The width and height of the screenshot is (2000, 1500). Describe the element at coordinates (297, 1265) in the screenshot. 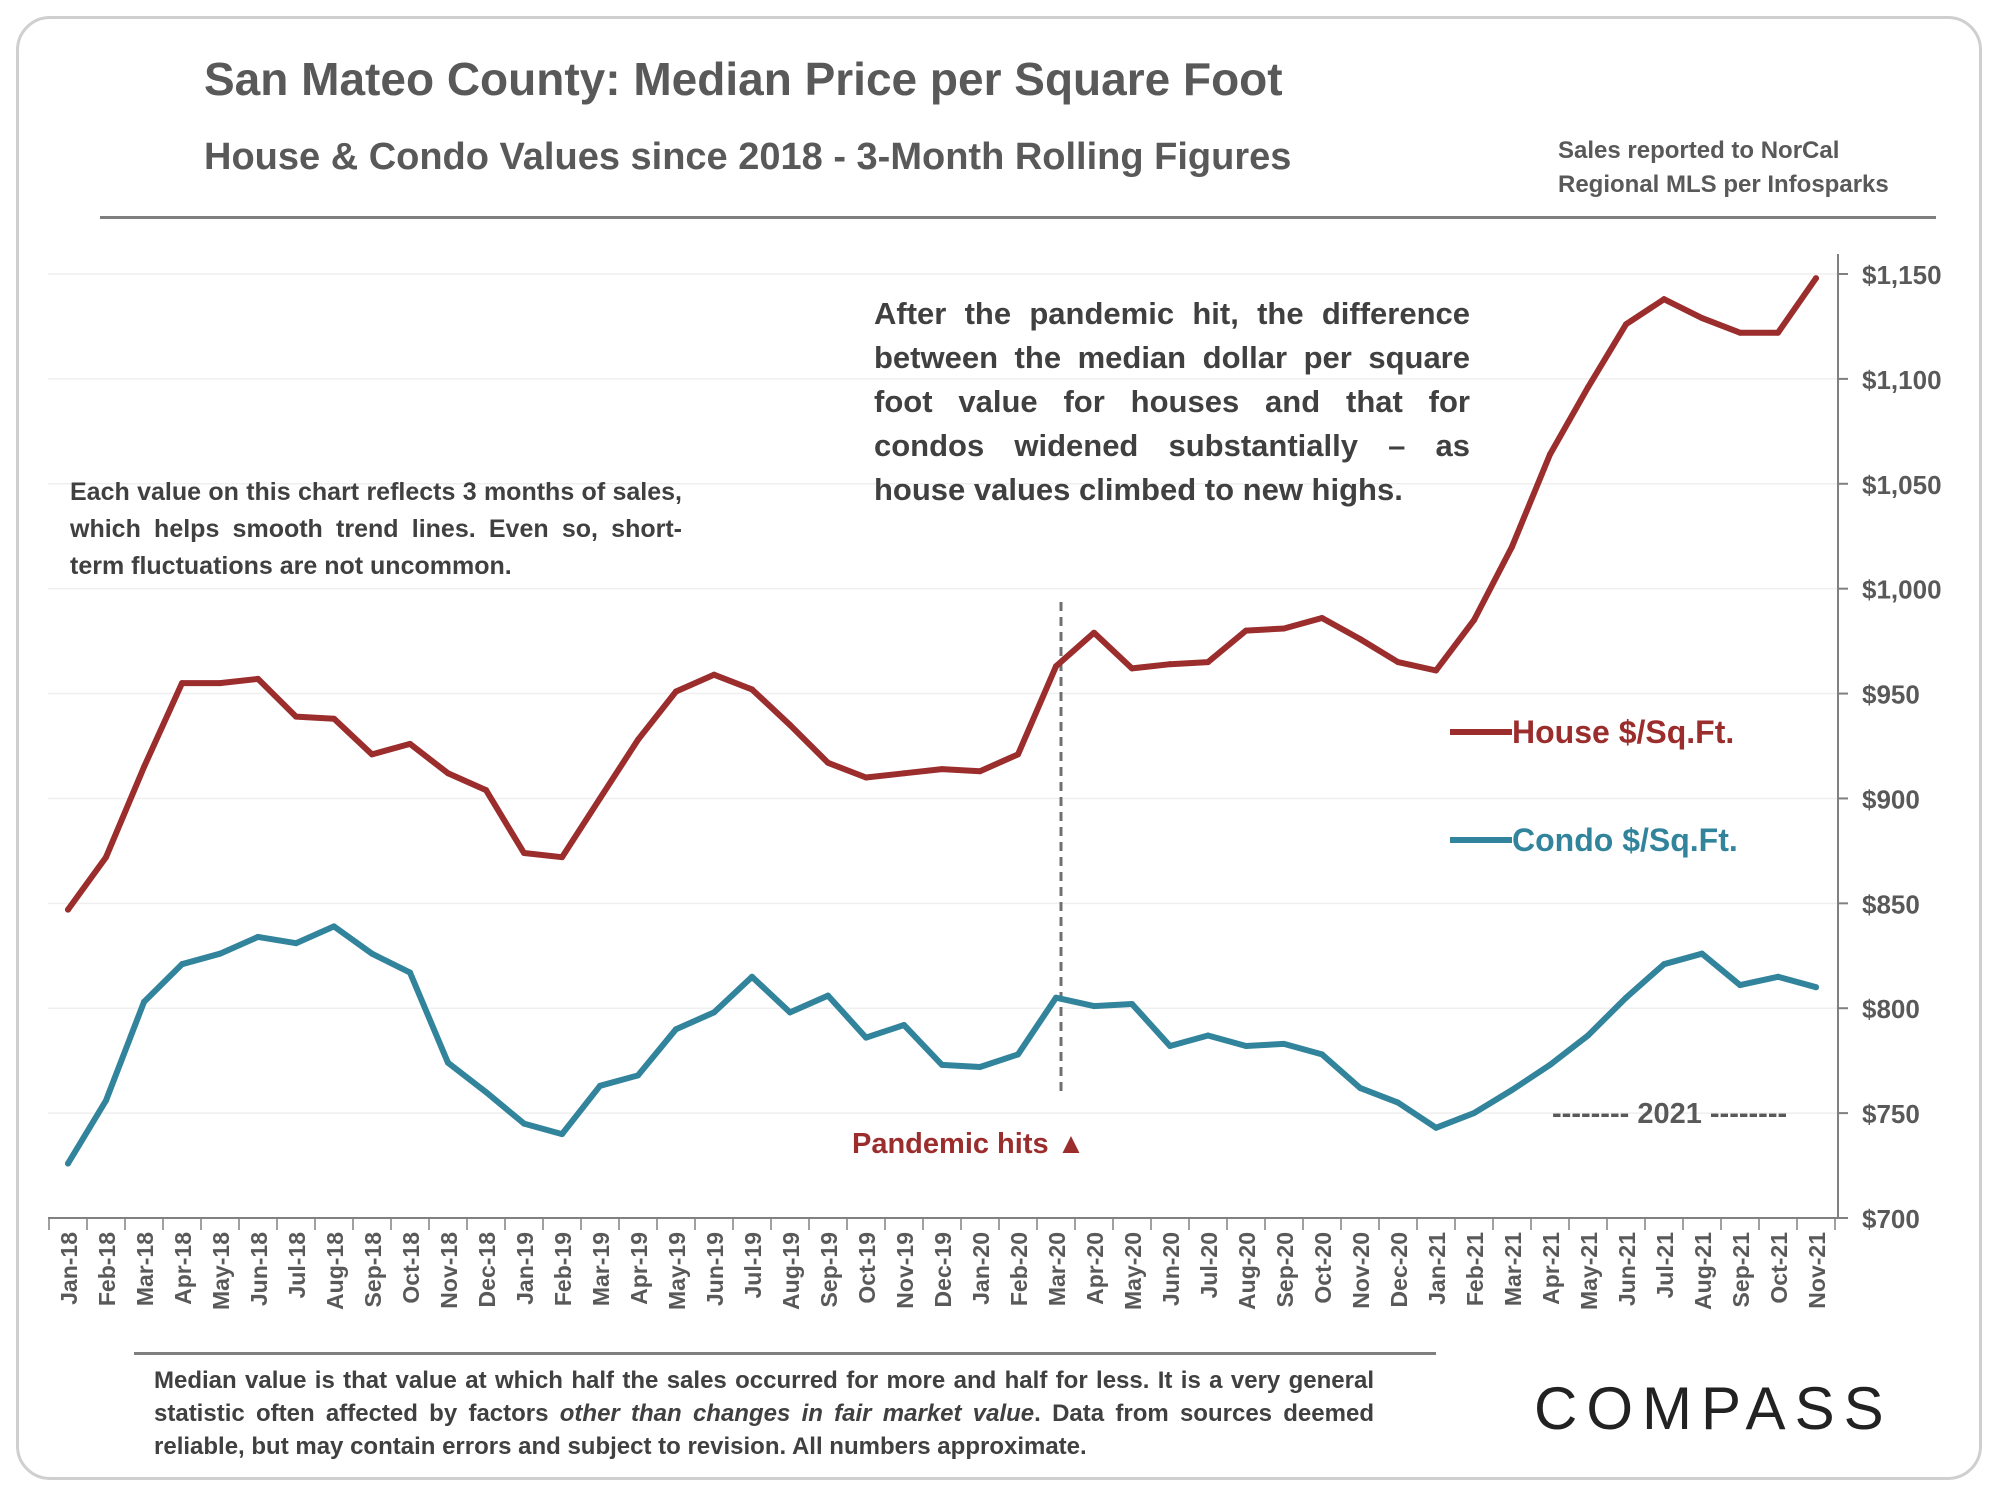

I see `x-tick-label: Jul-18` at that location.